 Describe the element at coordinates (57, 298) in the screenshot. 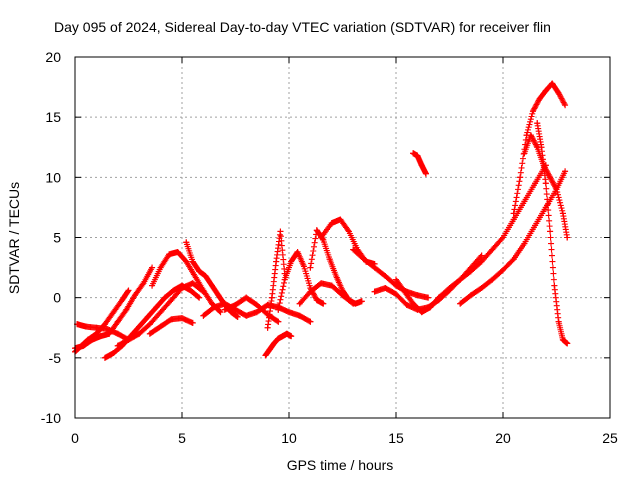

I see `y-tick-label: 0` at that location.